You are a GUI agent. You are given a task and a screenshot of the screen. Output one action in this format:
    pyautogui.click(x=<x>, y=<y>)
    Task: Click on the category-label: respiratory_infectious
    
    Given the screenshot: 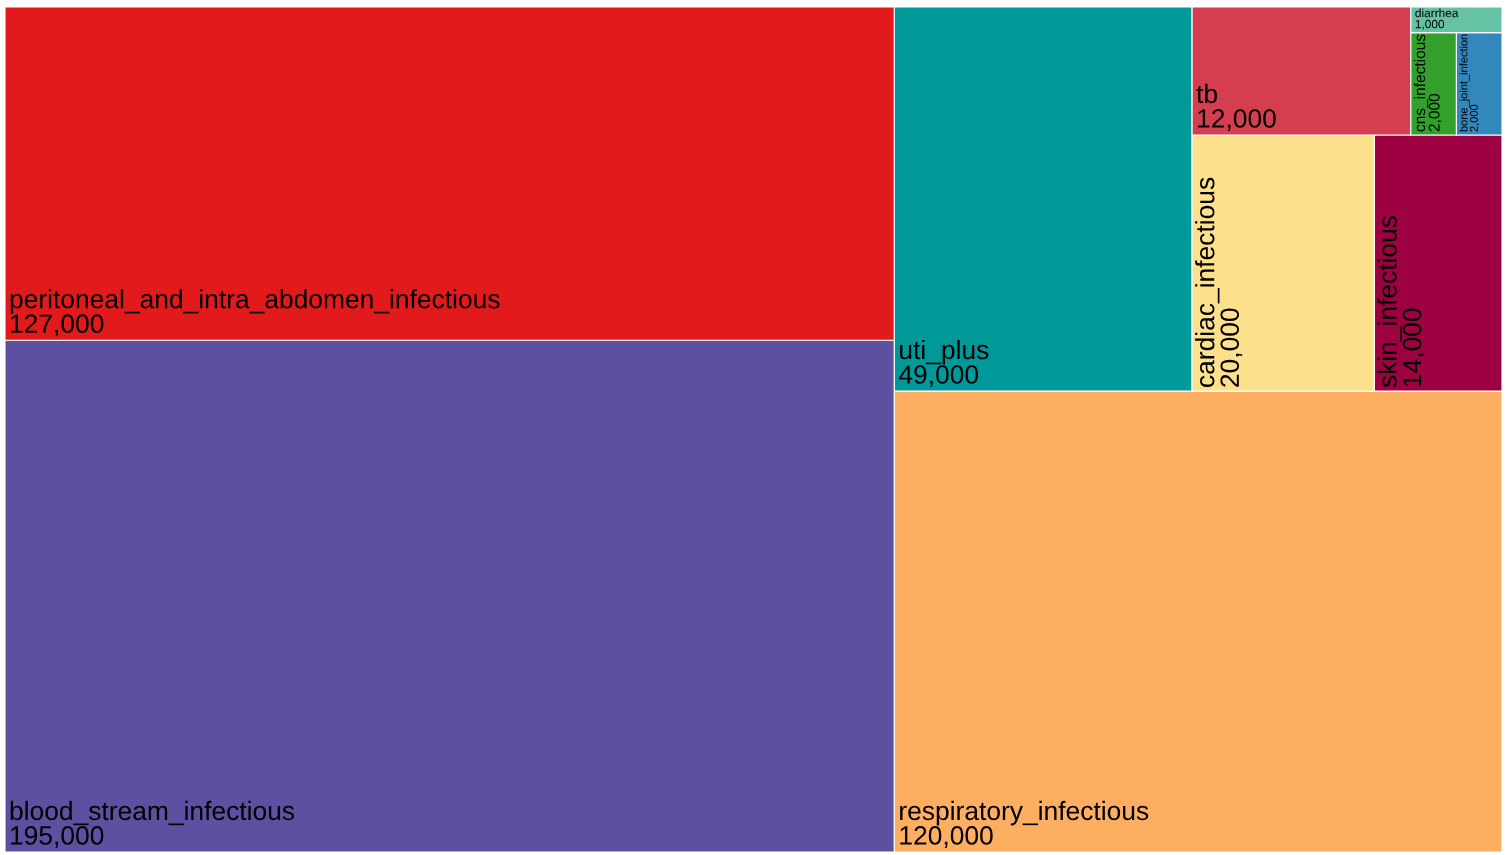 What is the action you would take?
    pyautogui.click(x=1024, y=813)
    